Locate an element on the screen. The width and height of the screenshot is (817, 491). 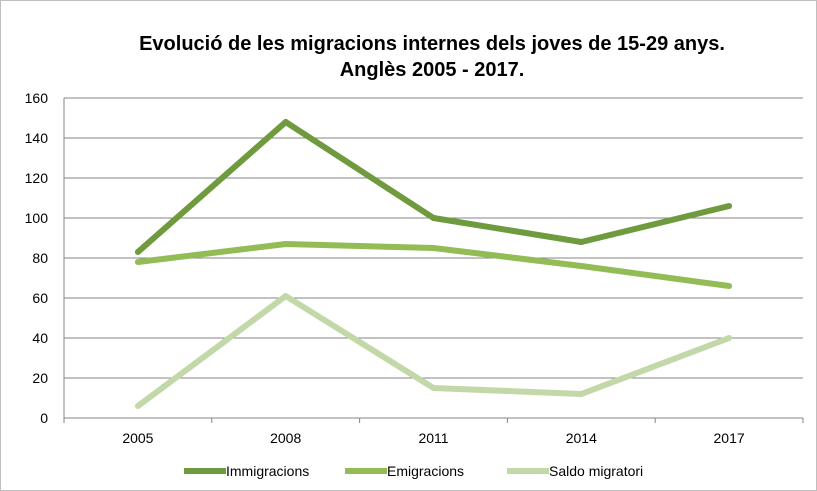
legend-label: Emigracions is located at coordinates (425, 471).